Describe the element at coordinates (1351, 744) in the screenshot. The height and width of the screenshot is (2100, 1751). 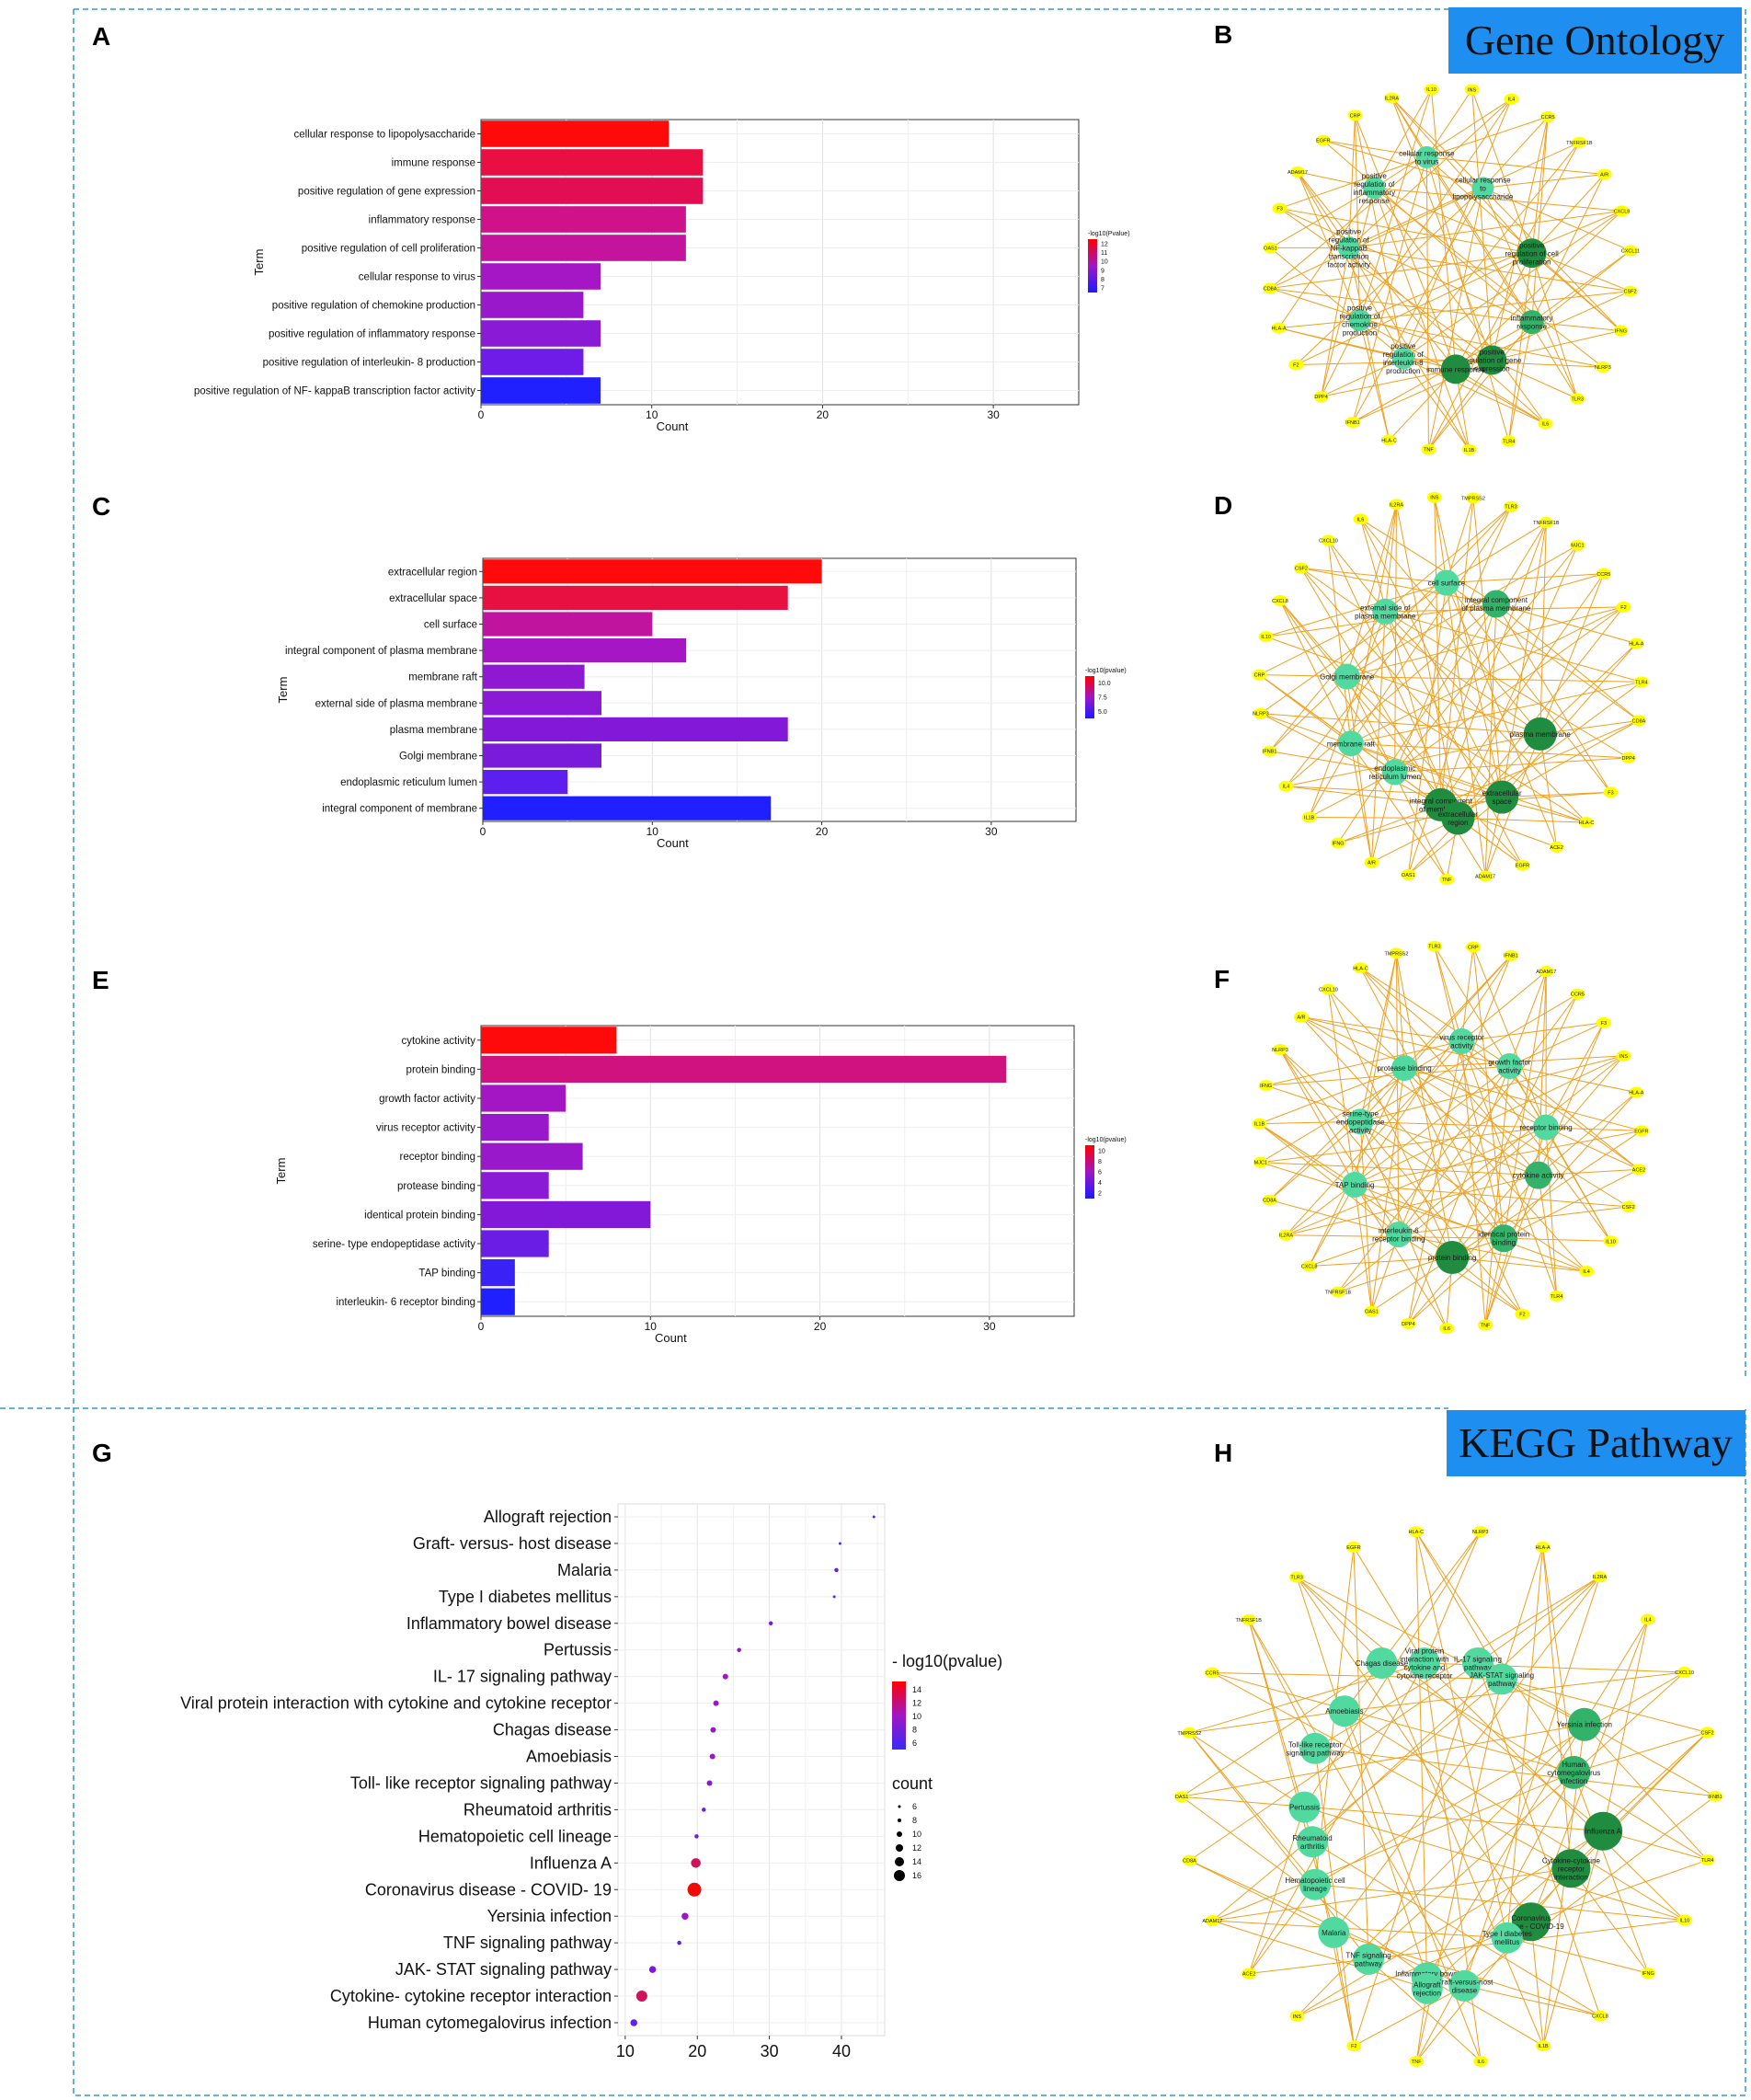
I see `term-label: membrane raft` at that location.